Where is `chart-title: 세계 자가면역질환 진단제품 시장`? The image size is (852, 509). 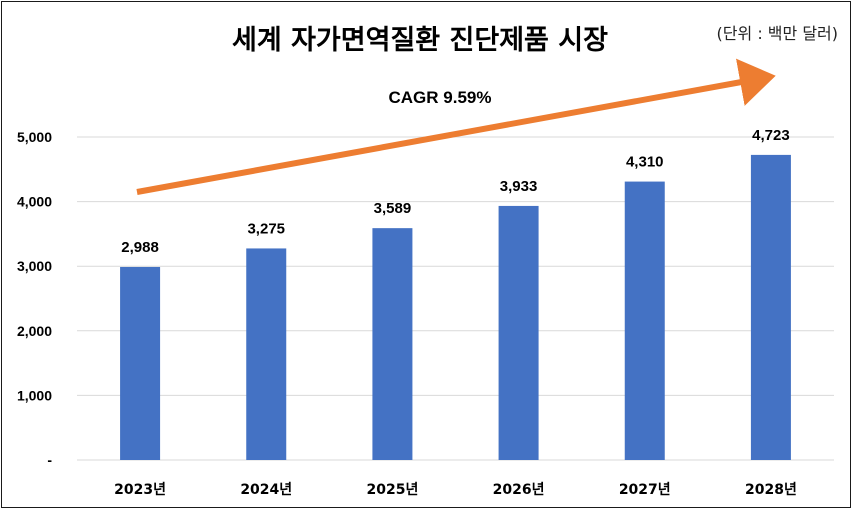 chart-title: 세계 자가면역질환 진단제품 시장 is located at coordinates (420, 40).